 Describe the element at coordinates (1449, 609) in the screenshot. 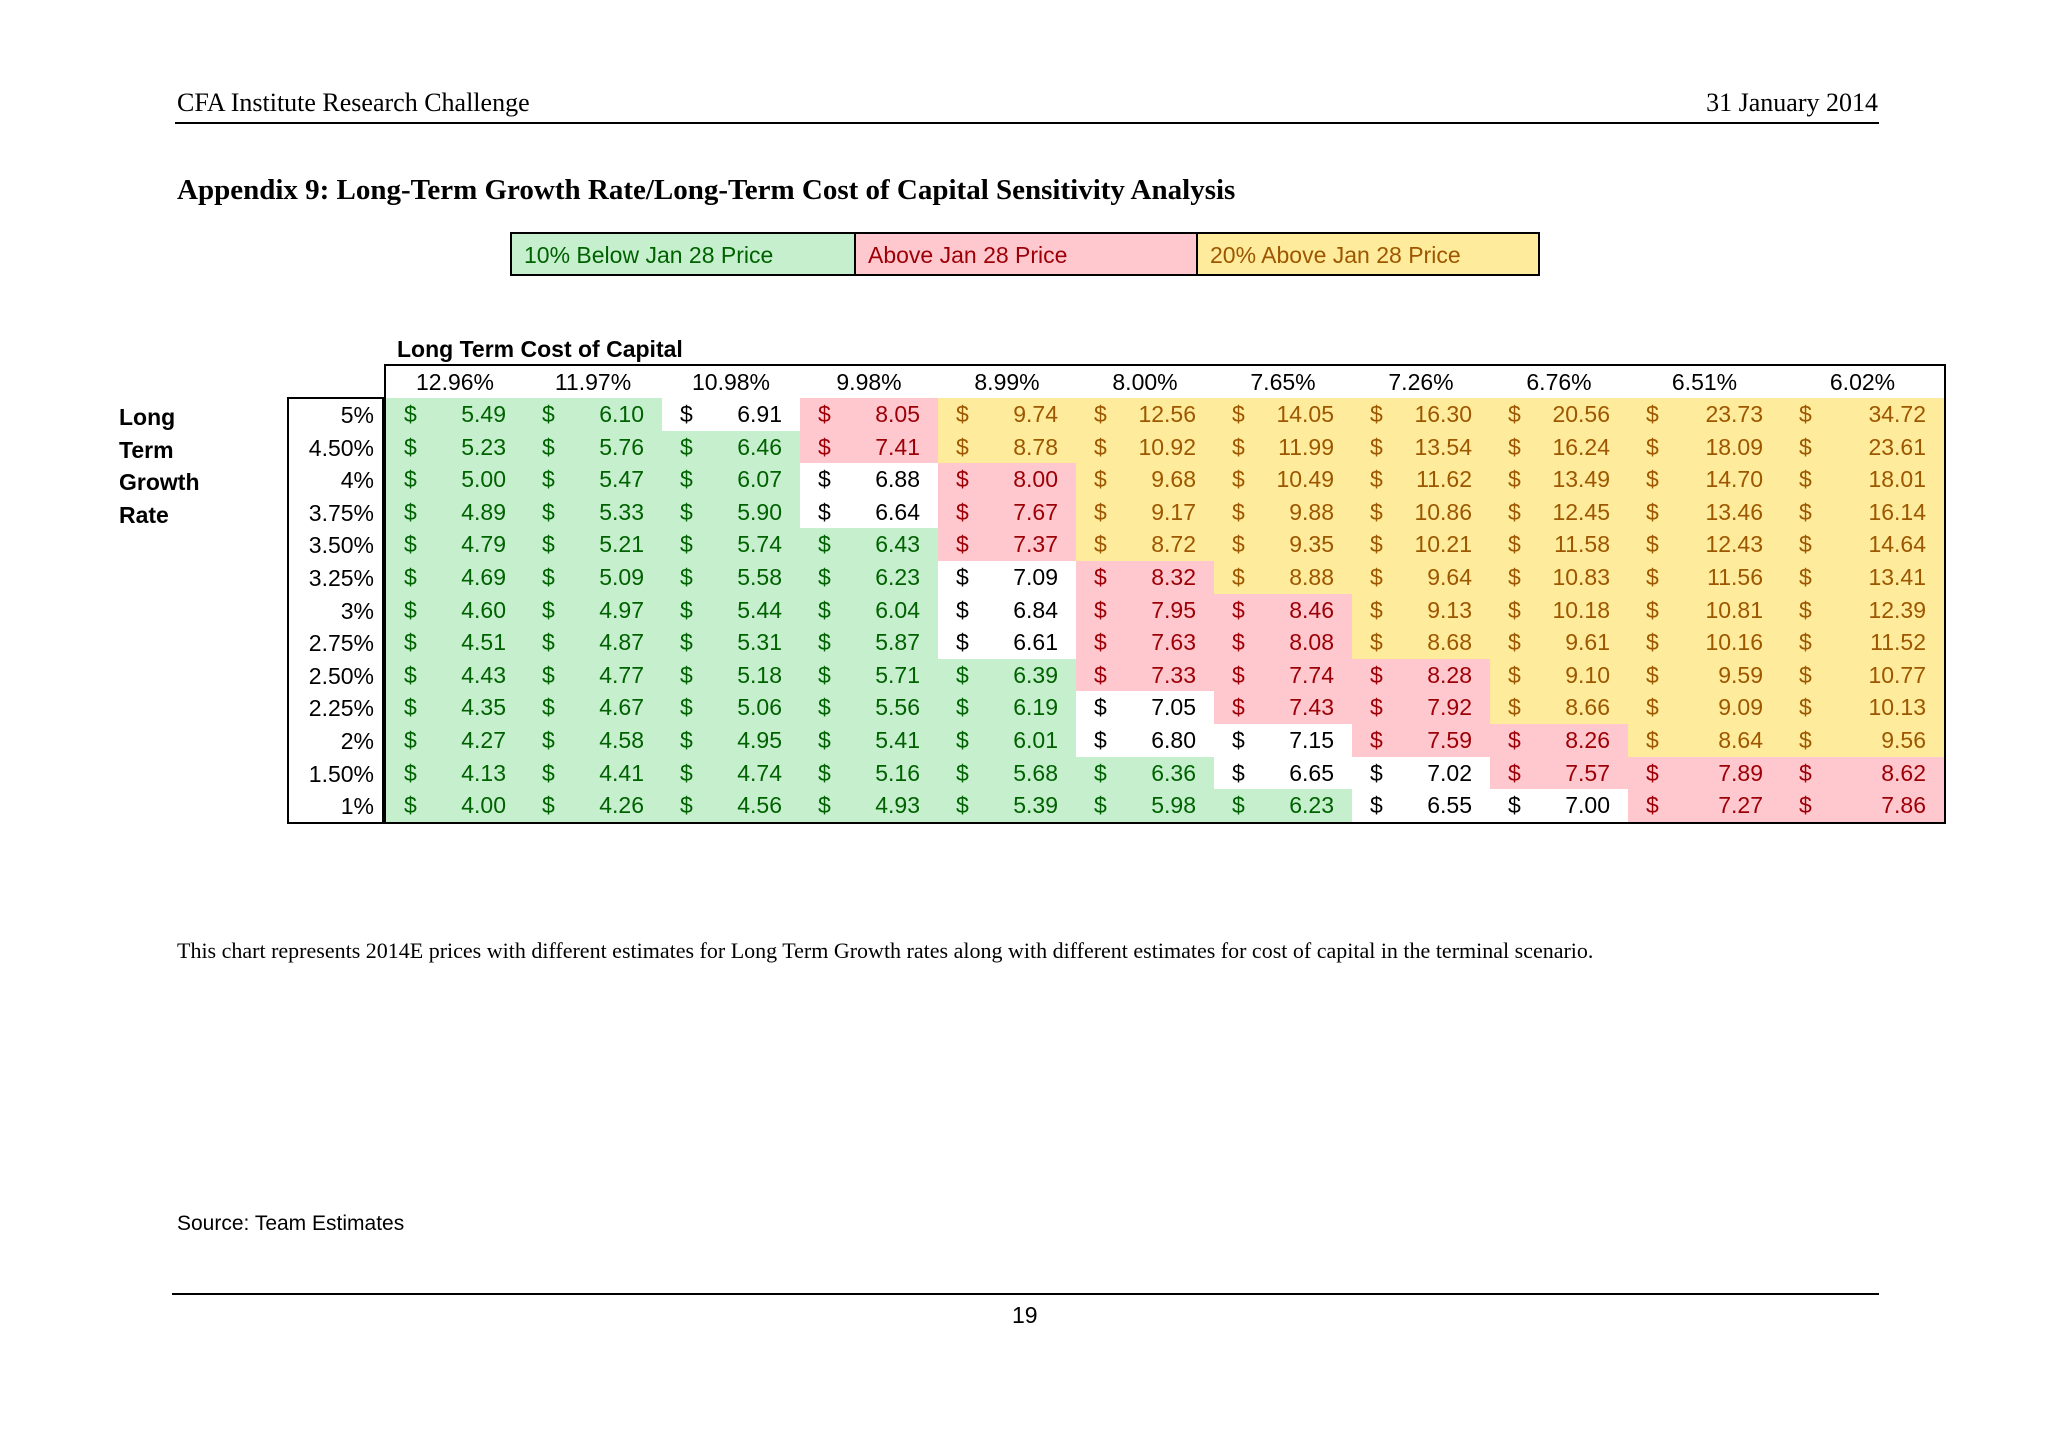

I see `price-value: 9.13` at that location.